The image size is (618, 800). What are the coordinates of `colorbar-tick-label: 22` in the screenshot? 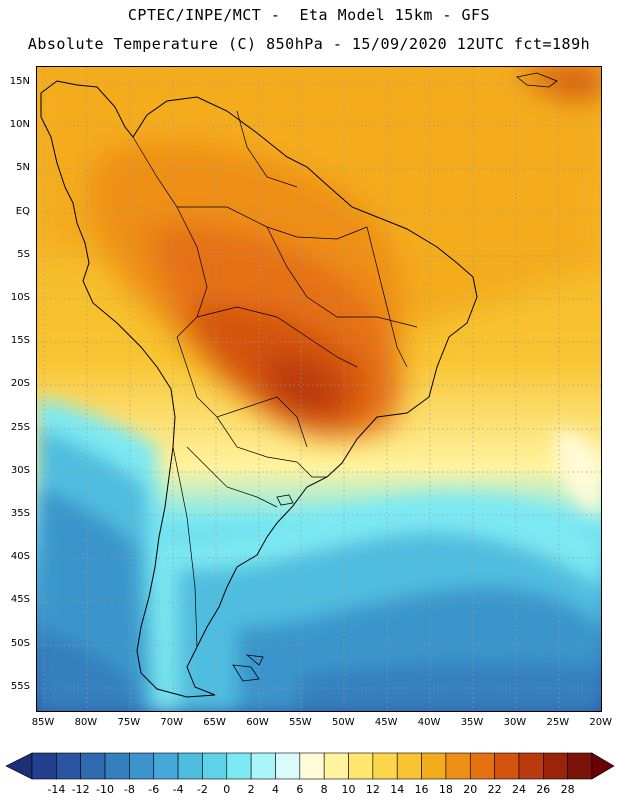 It's located at (494, 789).